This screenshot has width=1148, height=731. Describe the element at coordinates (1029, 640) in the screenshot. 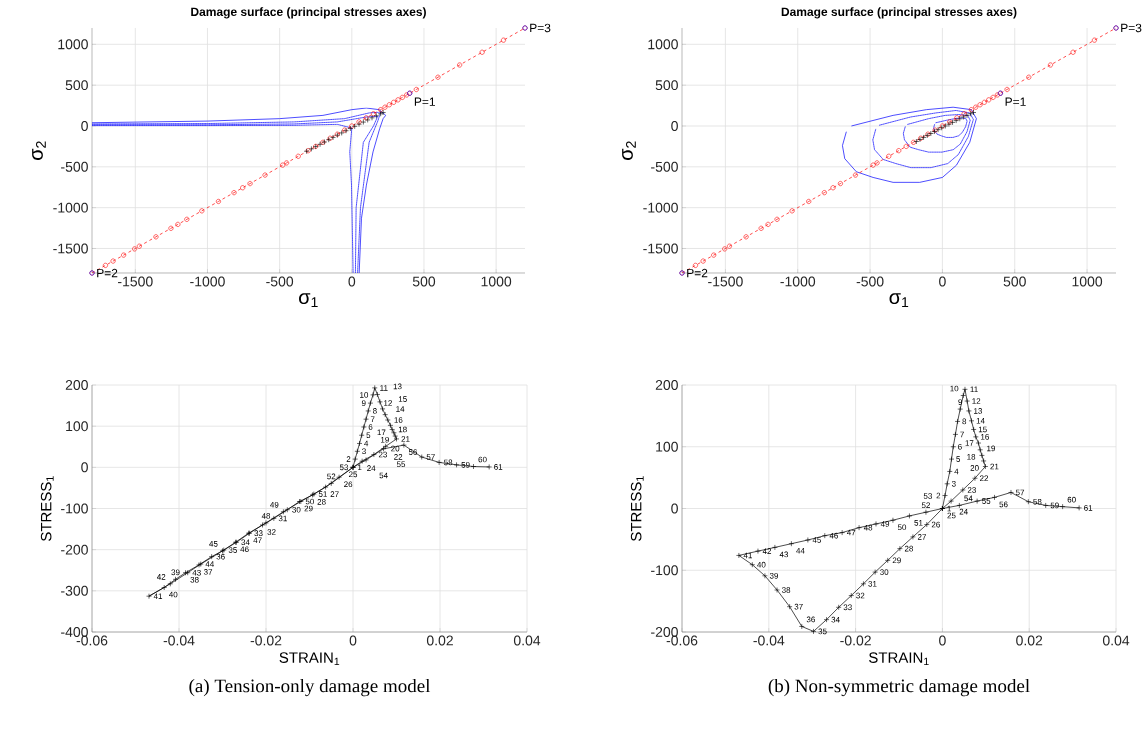

I see `x-tick-label: 0.02` at that location.